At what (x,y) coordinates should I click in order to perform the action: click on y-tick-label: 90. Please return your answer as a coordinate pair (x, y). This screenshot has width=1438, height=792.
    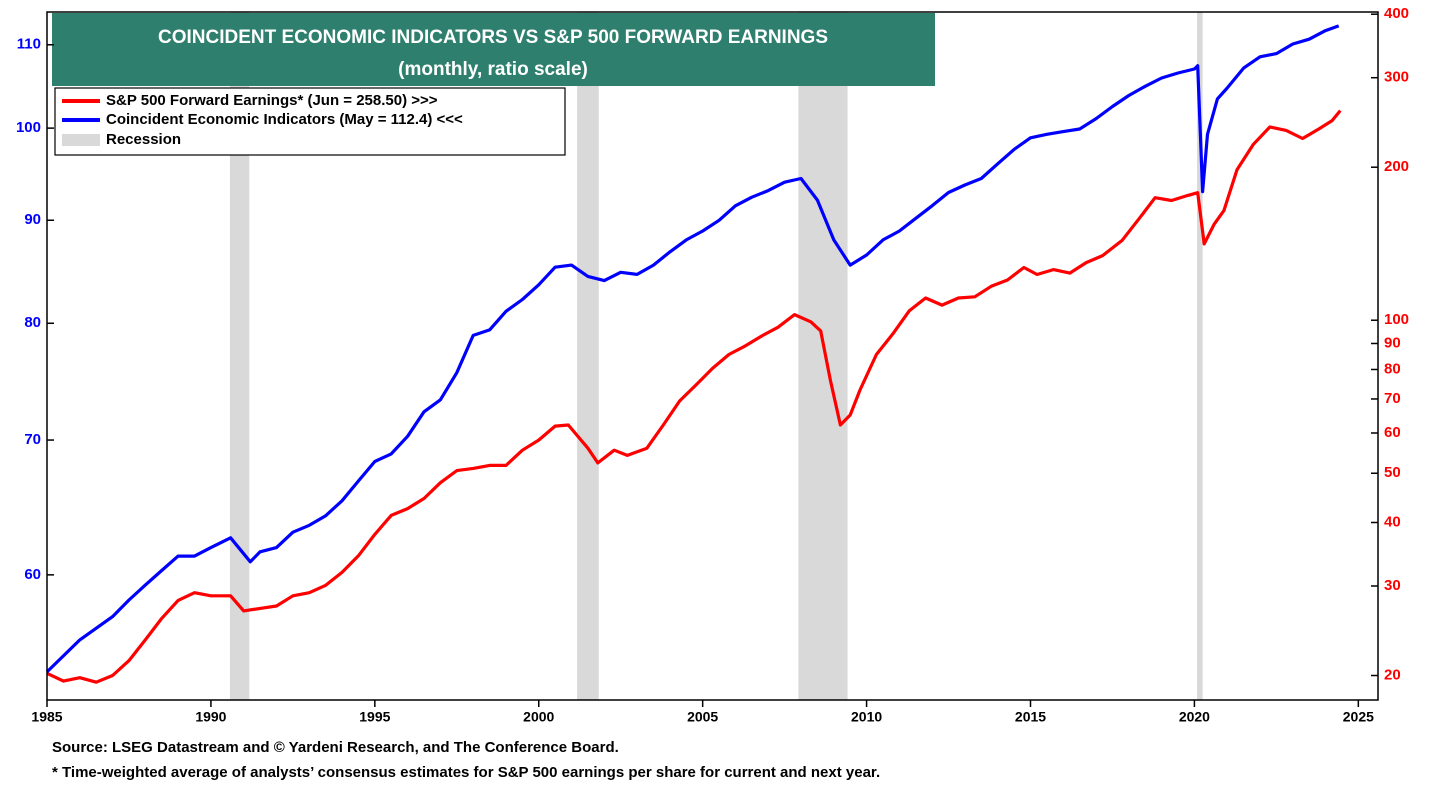
    Looking at the image, I should click on (32, 219).